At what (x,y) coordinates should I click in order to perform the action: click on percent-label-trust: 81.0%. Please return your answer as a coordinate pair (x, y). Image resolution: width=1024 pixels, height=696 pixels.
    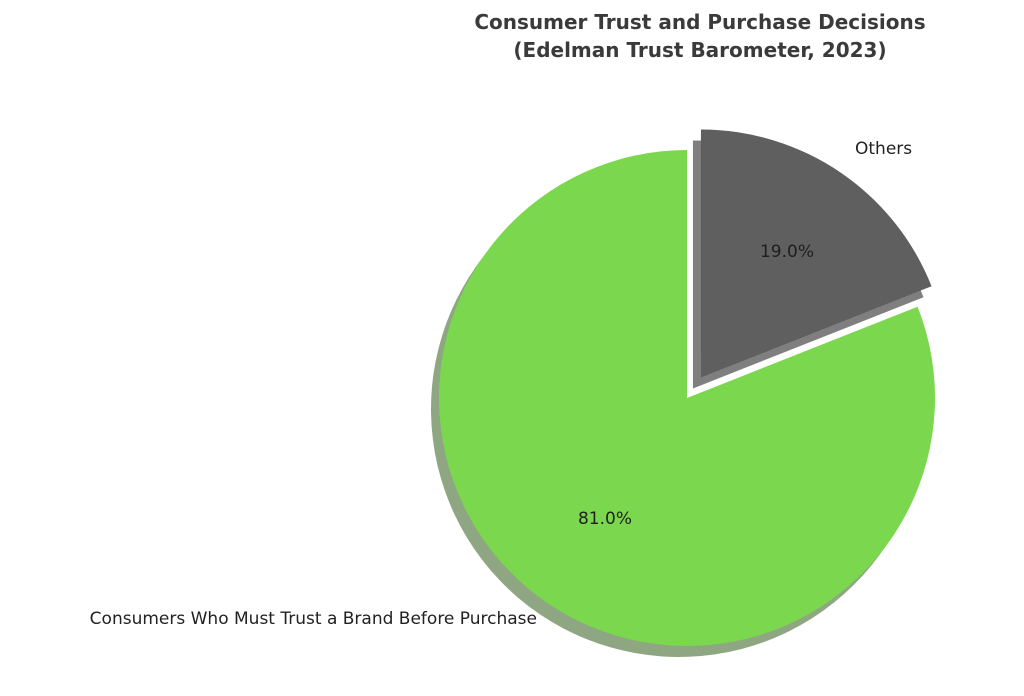
    Looking at the image, I should click on (605, 519).